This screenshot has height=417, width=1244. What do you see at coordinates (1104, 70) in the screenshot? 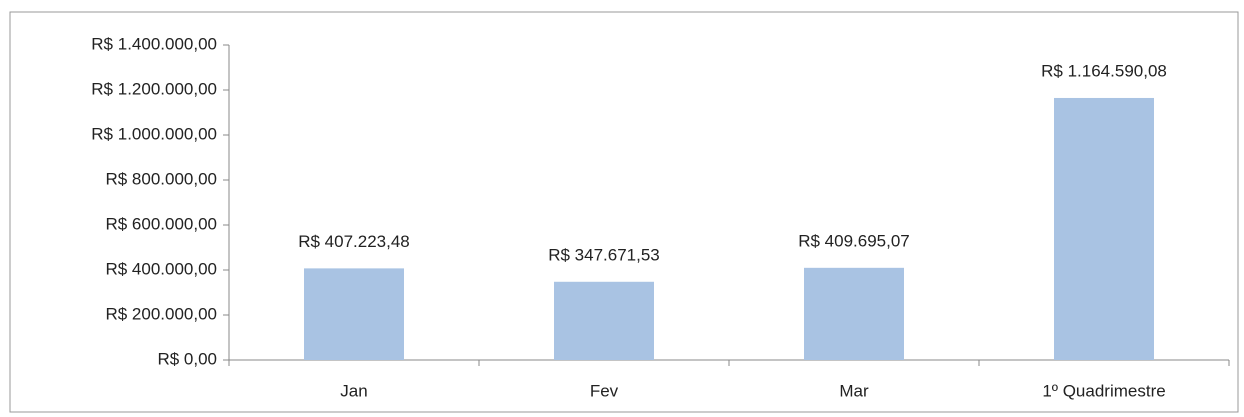
I see `data-label: R$ 1.164.590,08` at bounding box center [1104, 70].